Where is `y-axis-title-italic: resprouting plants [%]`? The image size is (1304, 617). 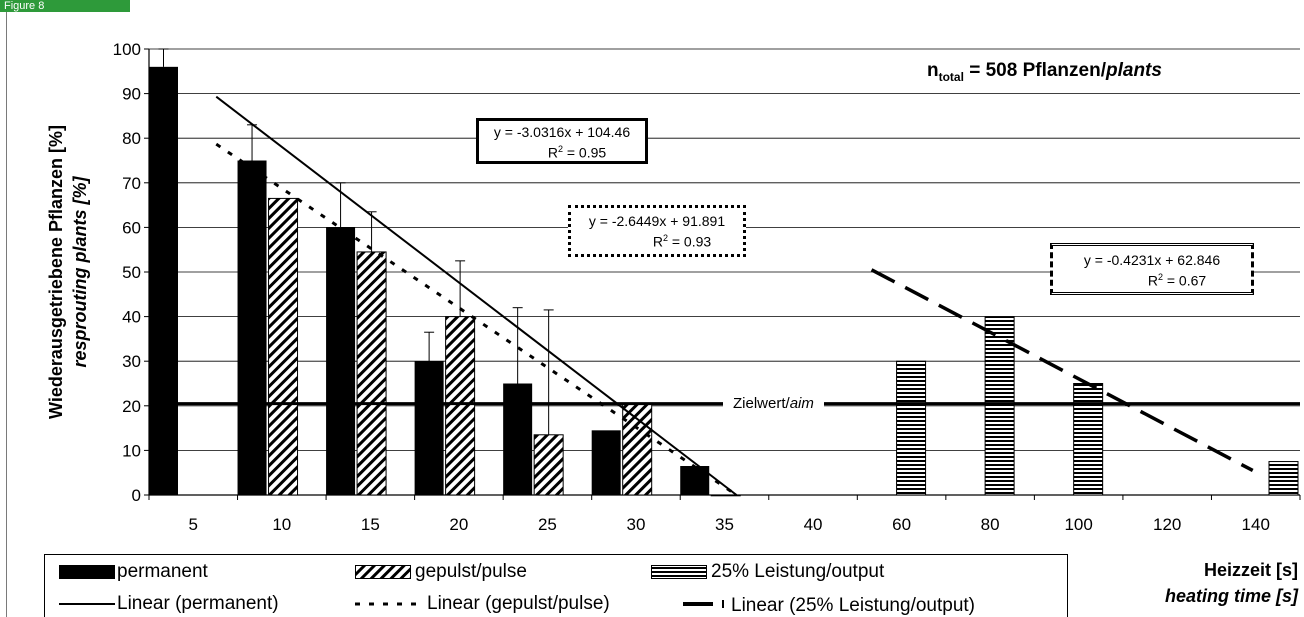
y-axis-title-italic: resprouting plants [%] is located at coordinates (80, 271).